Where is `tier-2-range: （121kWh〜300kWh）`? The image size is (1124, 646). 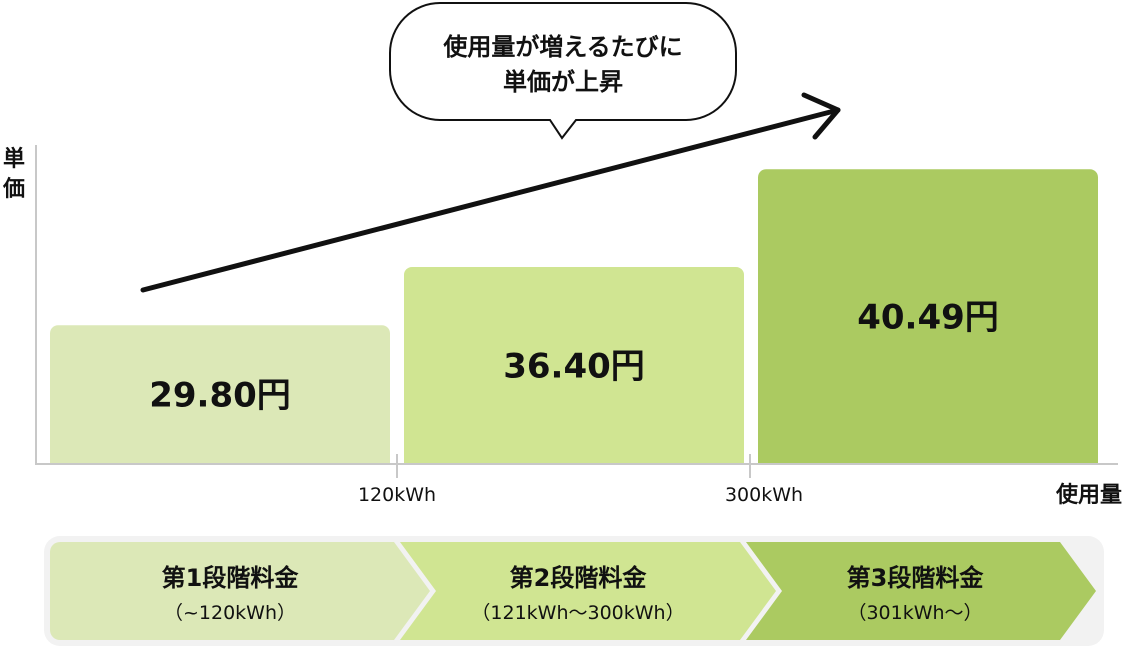 tier-2-range: （121kWh〜300kWh） is located at coordinates (577, 613).